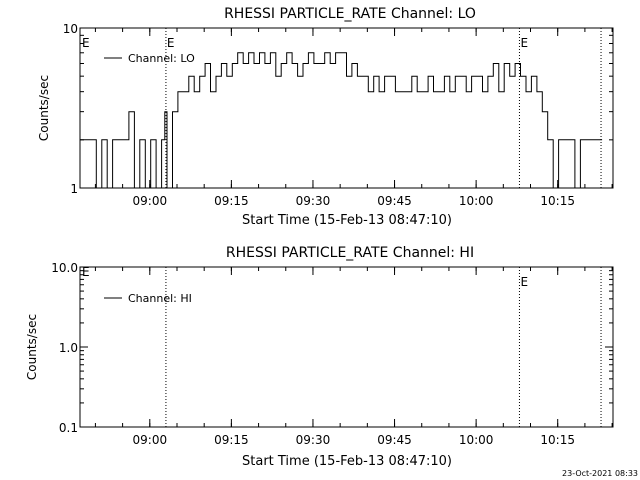 The height and width of the screenshot is (480, 640). Describe the element at coordinates (70, 29) in the screenshot. I see `y-tick-label: 10` at that location.